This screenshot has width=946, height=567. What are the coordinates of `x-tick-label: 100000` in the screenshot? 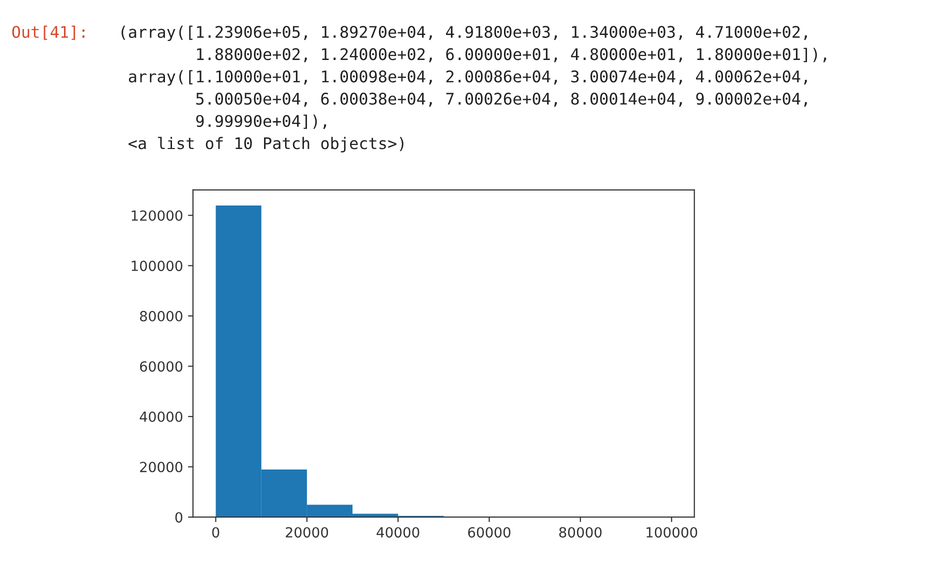 It's located at (672, 532).